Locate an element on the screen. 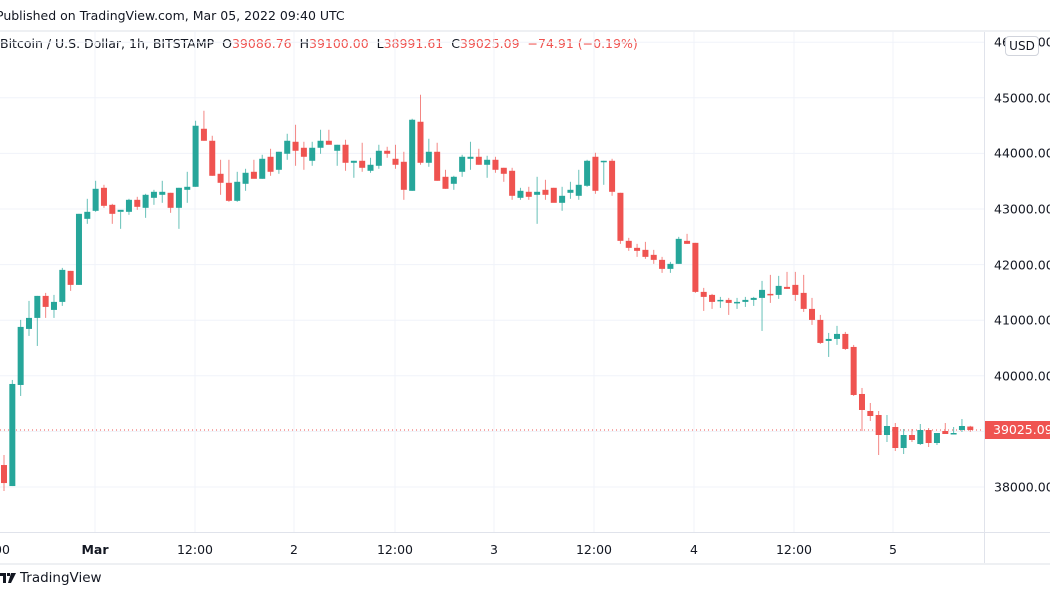 The width and height of the screenshot is (1050, 600). open-label: O is located at coordinates (227, 43).